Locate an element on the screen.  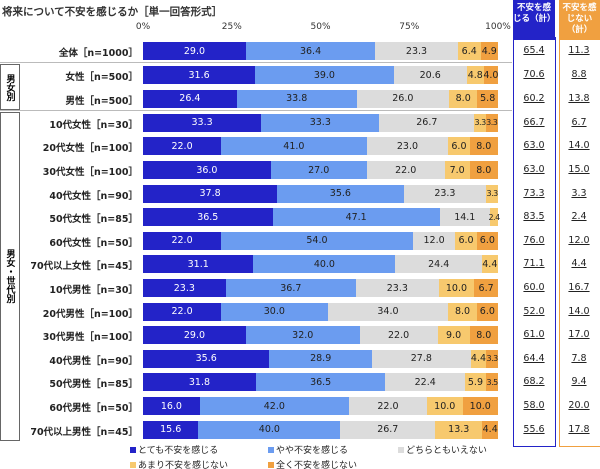
not-anxious-total-column-border is located at coordinates (579, 242).